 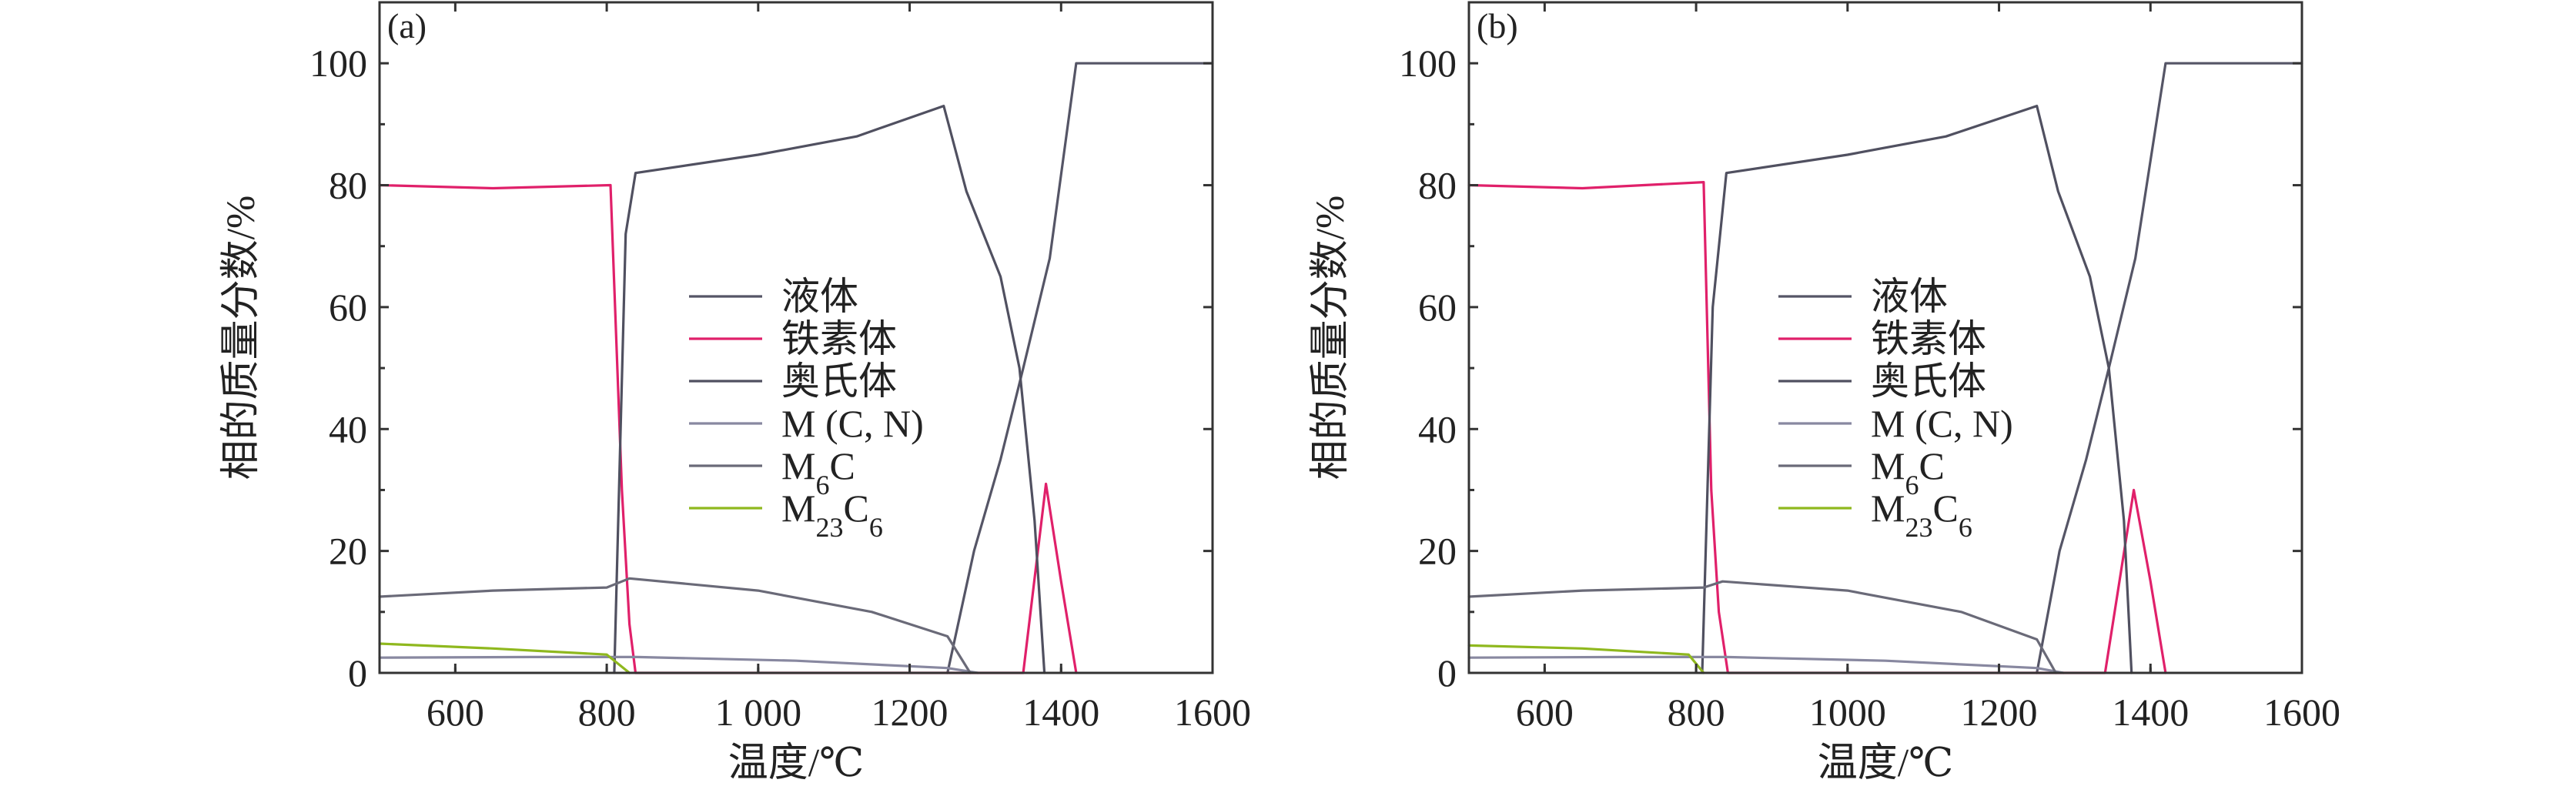 I want to click on panel-label: (b), so click(x=1497, y=26).